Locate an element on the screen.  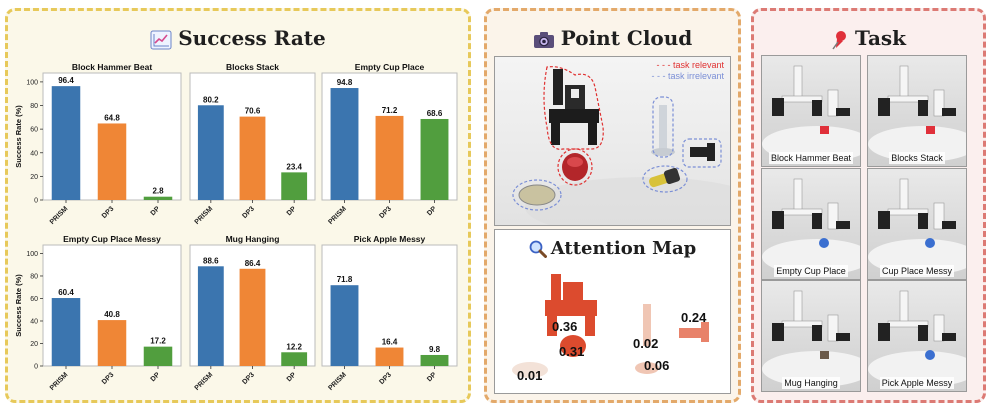
bar-value-label: 71.8 is located at coordinates (345, 279).